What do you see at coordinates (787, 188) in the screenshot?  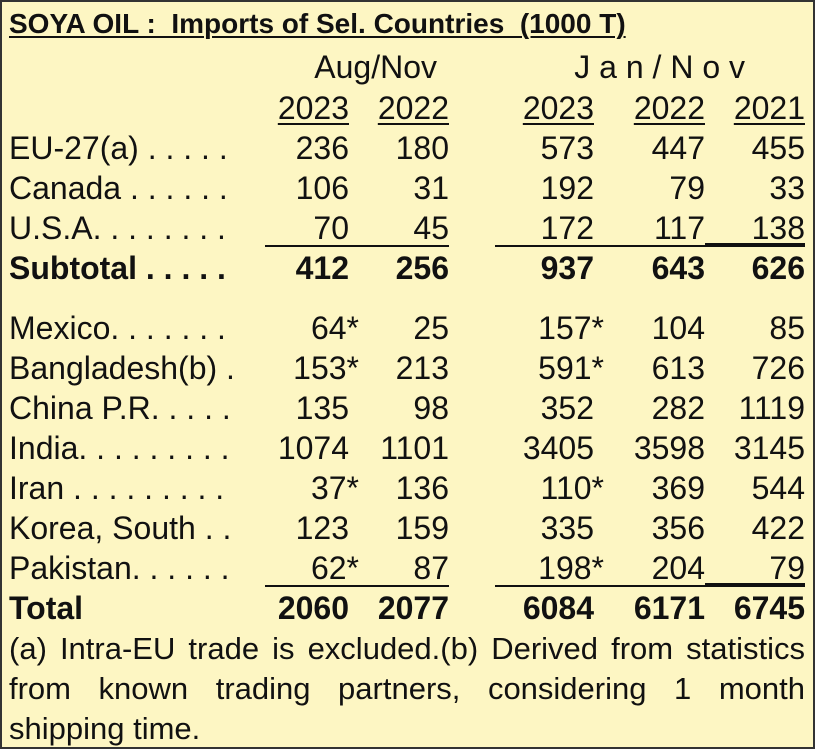 I see `cell: 33` at bounding box center [787, 188].